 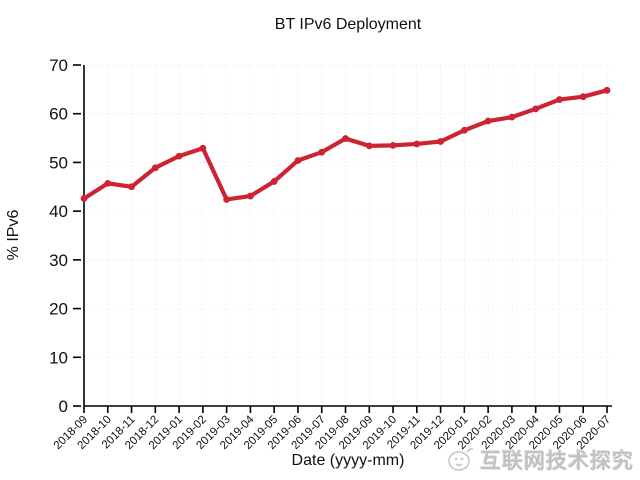 What do you see at coordinates (58, 357) in the screenshot?
I see `svg-text: 10` at bounding box center [58, 357].